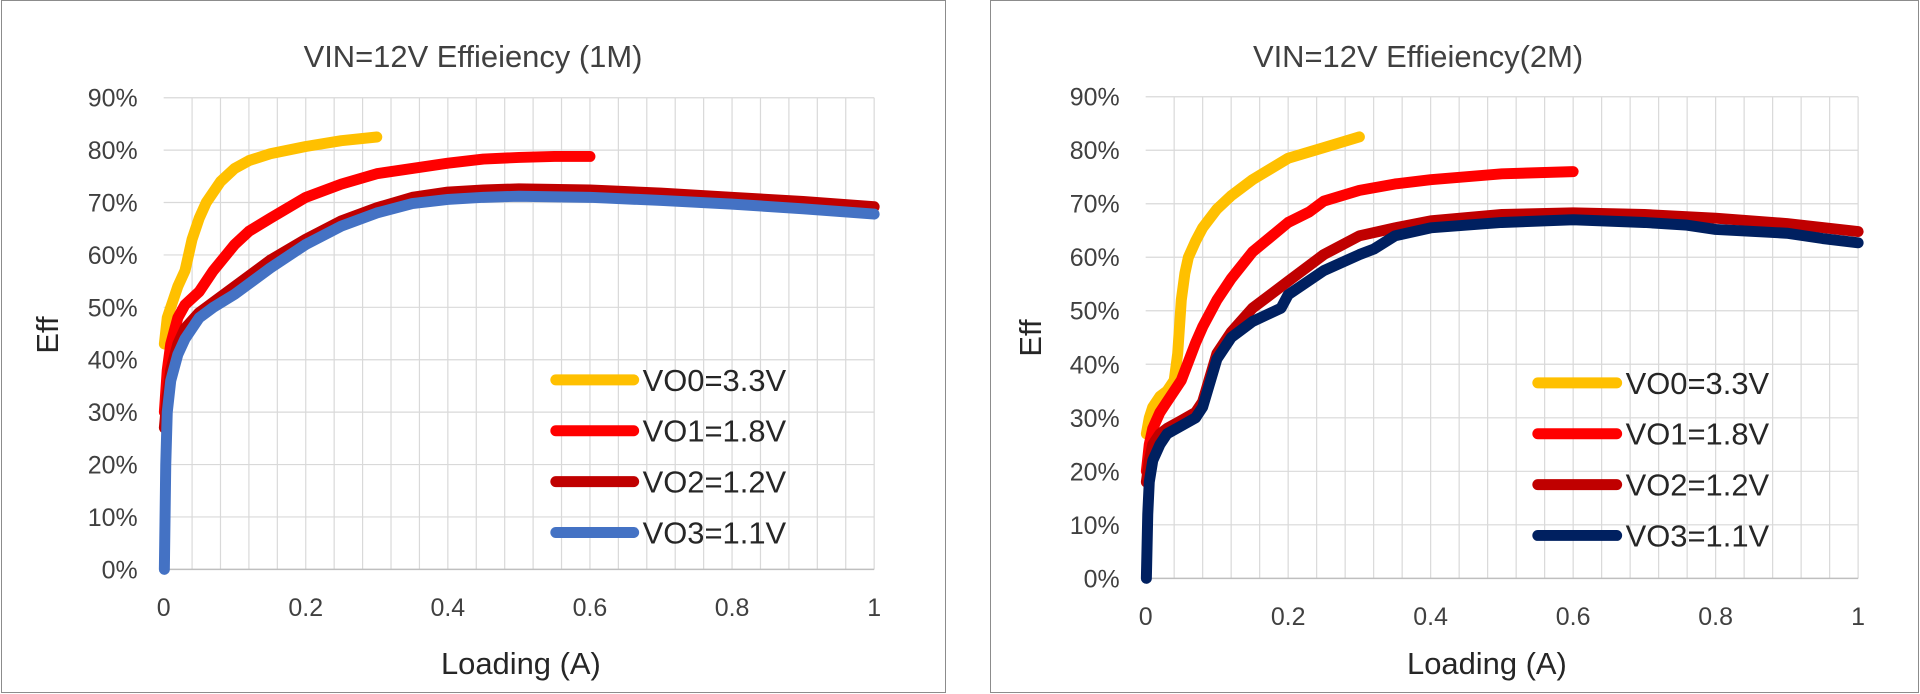  Describe the element at coordinates (1095, 472) in the screenshot. I see `chart-2-ytick-label: 20%` at that location.